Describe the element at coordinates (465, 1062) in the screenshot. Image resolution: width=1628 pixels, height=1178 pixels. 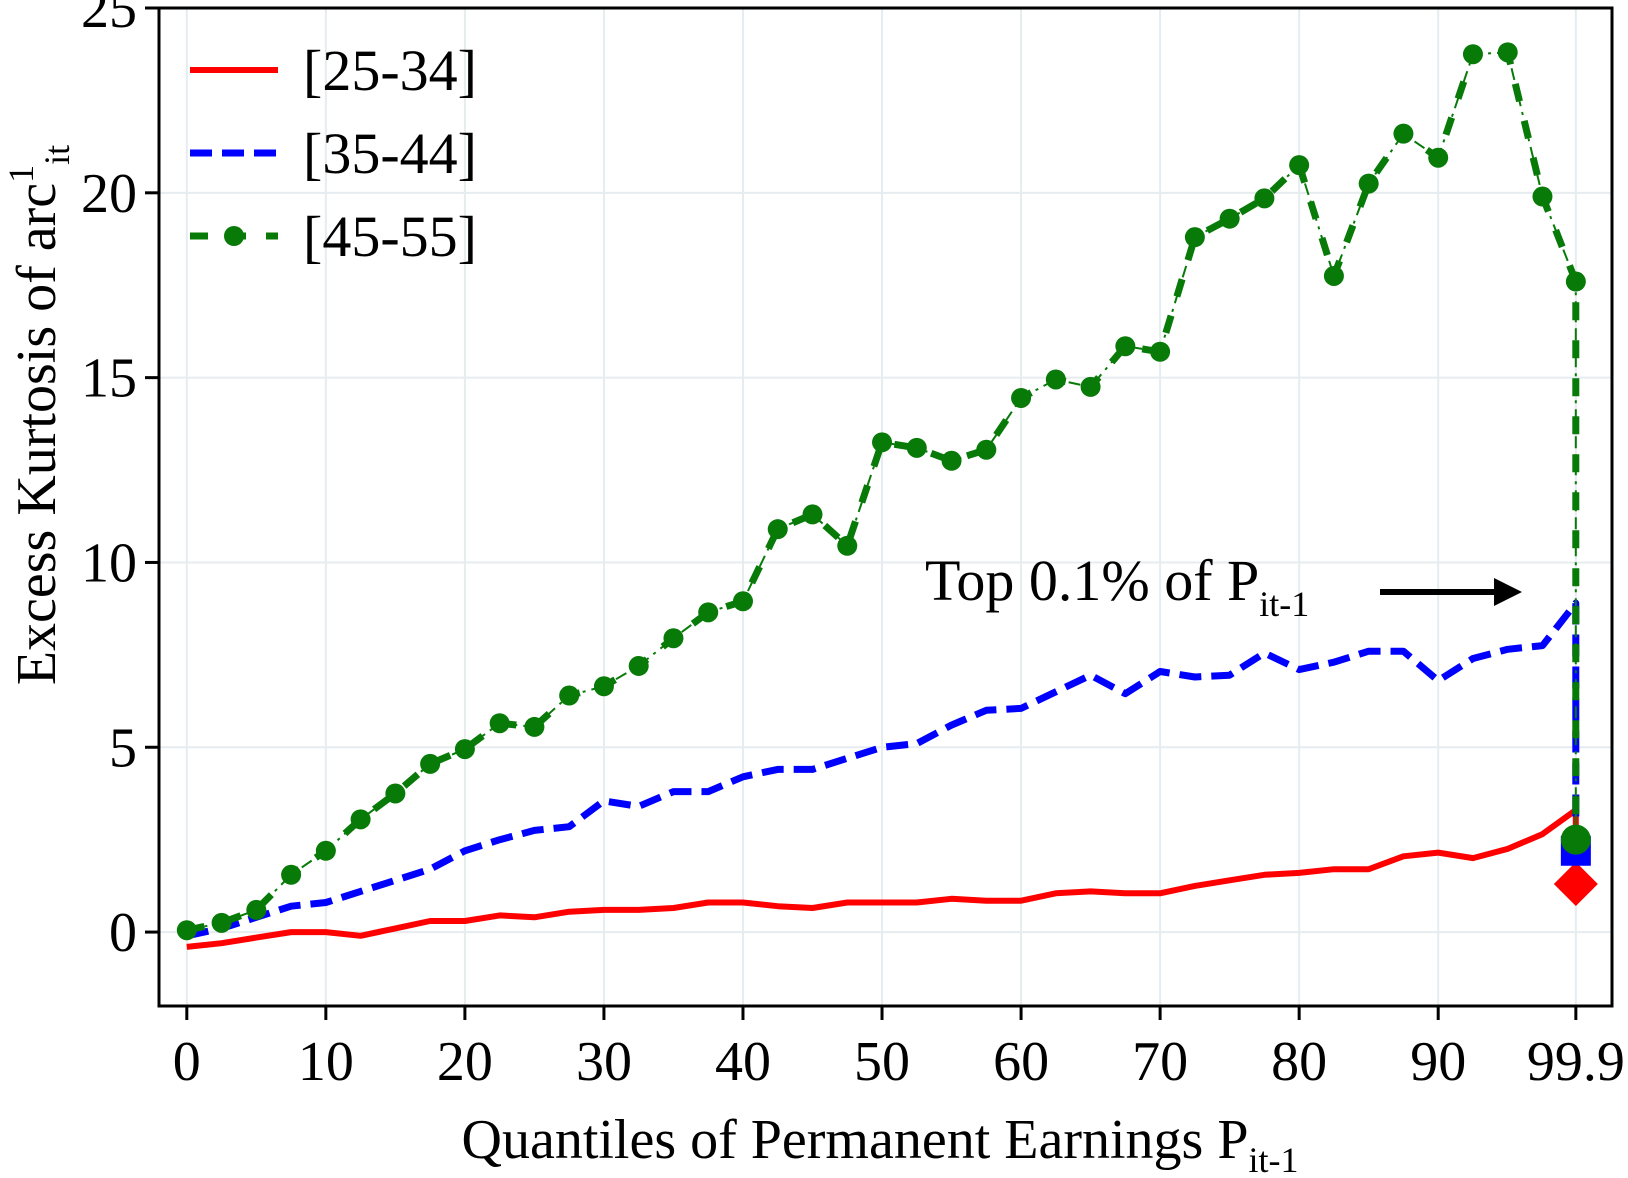
I see `x-tick-label: 20` at that location.